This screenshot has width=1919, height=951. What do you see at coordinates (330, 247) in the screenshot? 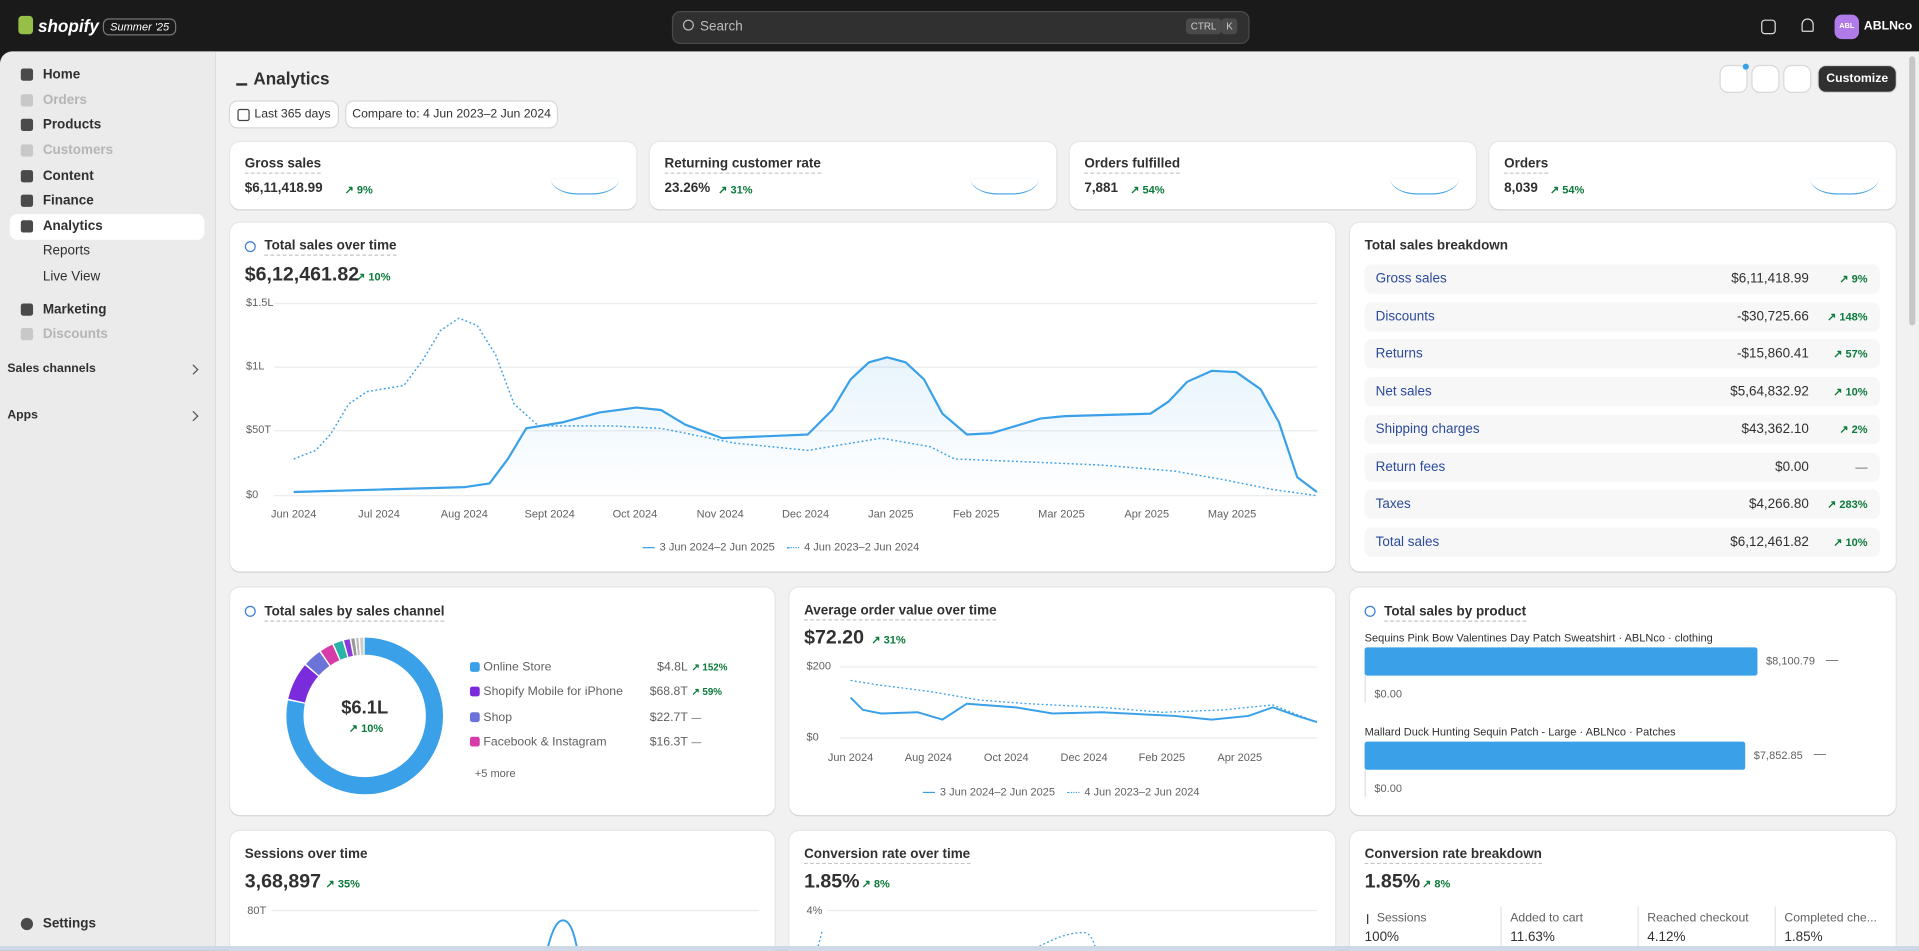
I see `card-title: Total sales over time` at bounding box center [330, 247].